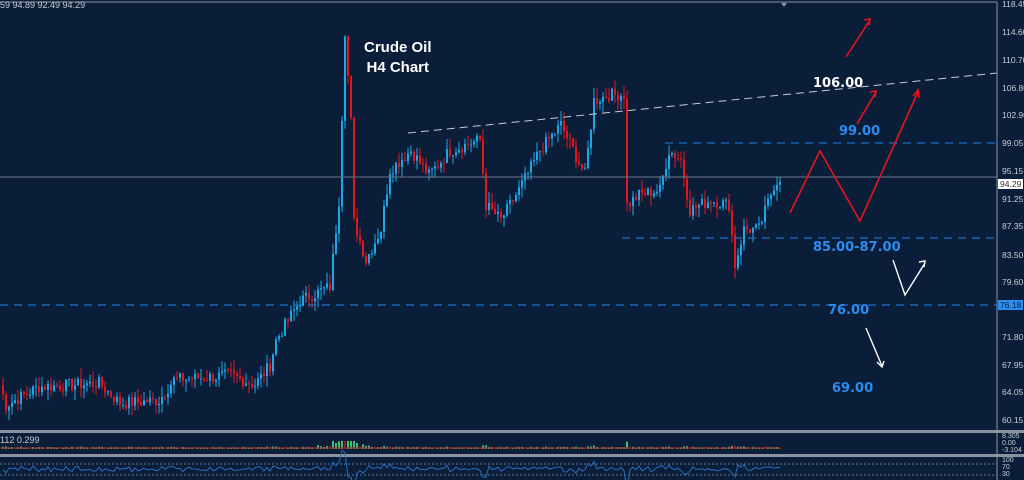 The height and width of the screenshot is (480, 1024). What do you see at coordinates (1013, 420) in the screenshot?
I see `price-tick: 60.15` at bounding box center [1013, 420].